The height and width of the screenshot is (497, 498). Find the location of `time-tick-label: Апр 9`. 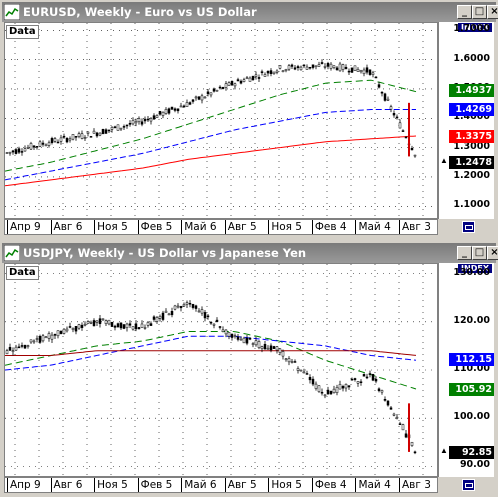

time-tick-label: Апр 9 is located at coordinates (25, 227).